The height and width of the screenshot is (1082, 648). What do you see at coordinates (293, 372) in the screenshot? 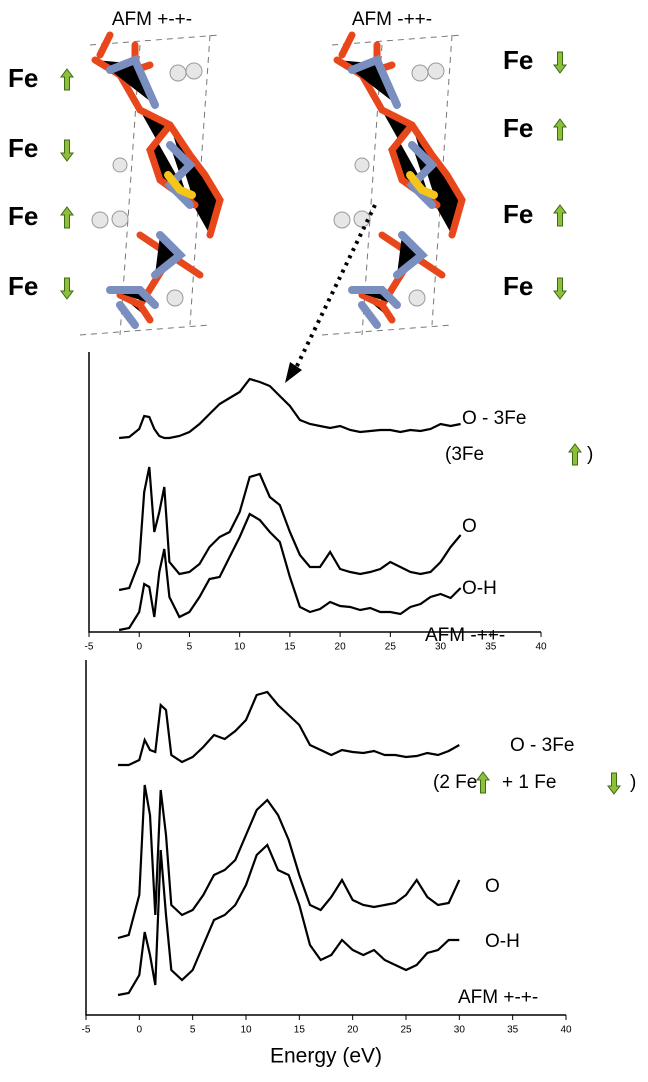
I see `pointer-head` at bounding box center [293, 372].